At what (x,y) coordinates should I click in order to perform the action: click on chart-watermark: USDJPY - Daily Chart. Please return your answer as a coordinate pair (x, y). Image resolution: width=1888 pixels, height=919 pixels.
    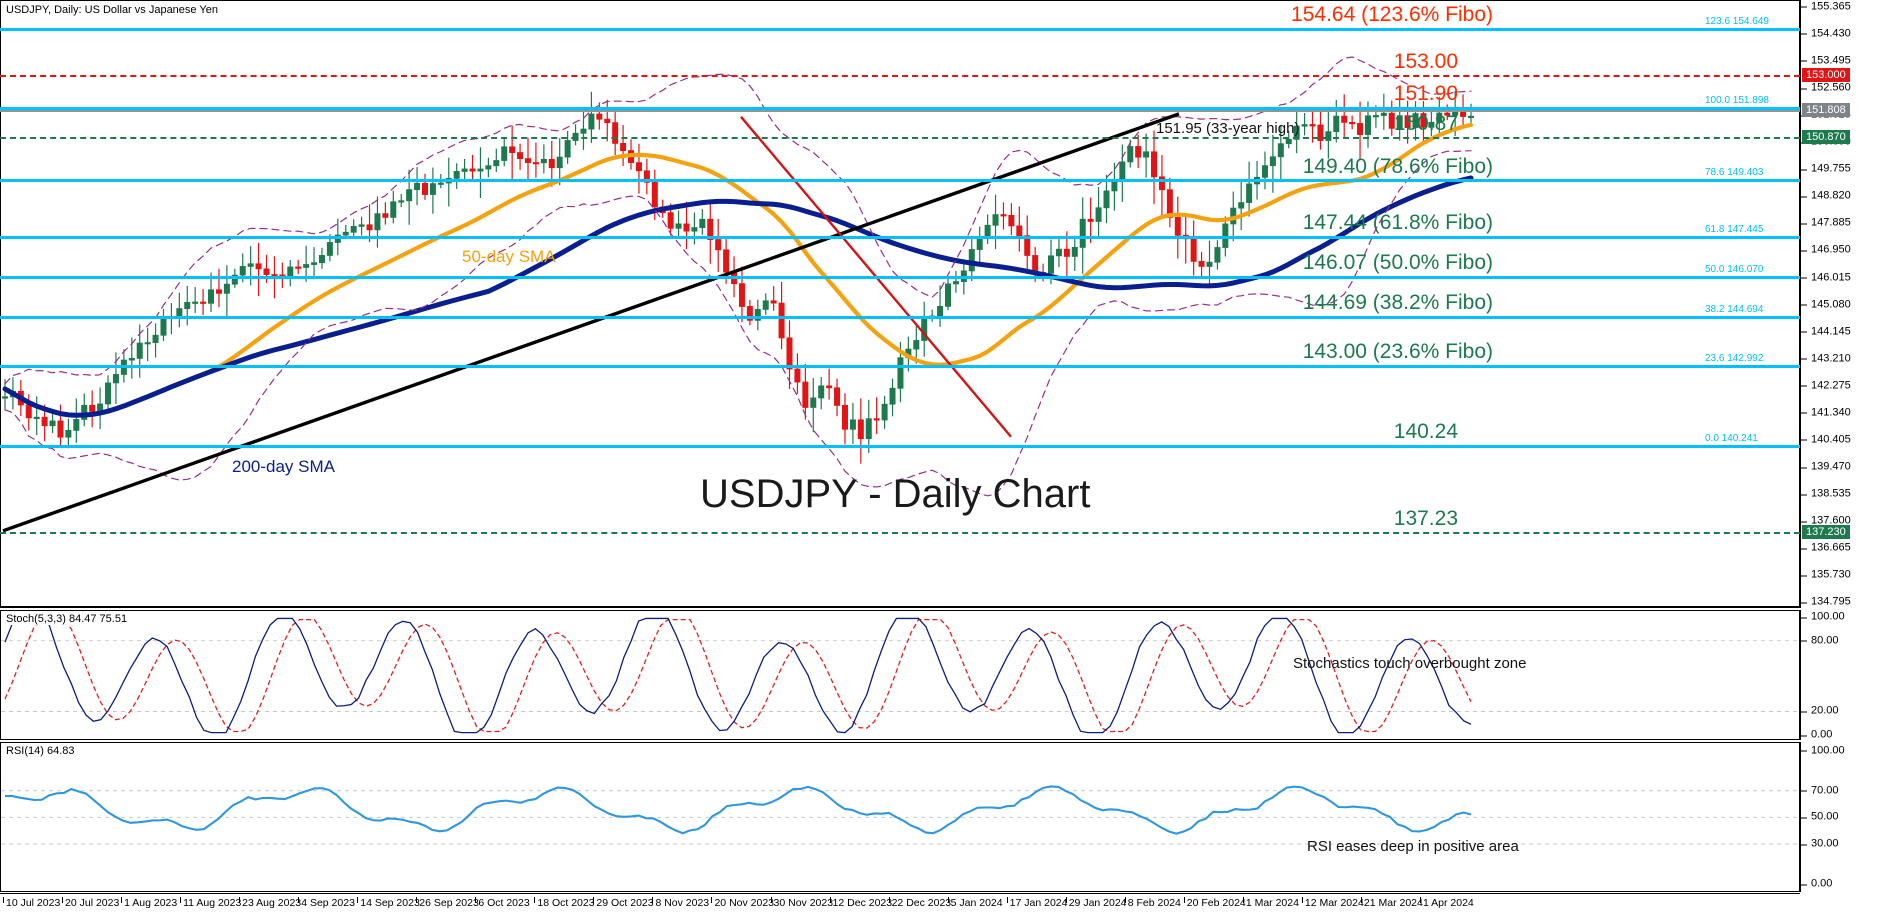
    Looking at the image, I should click on (895, 494).